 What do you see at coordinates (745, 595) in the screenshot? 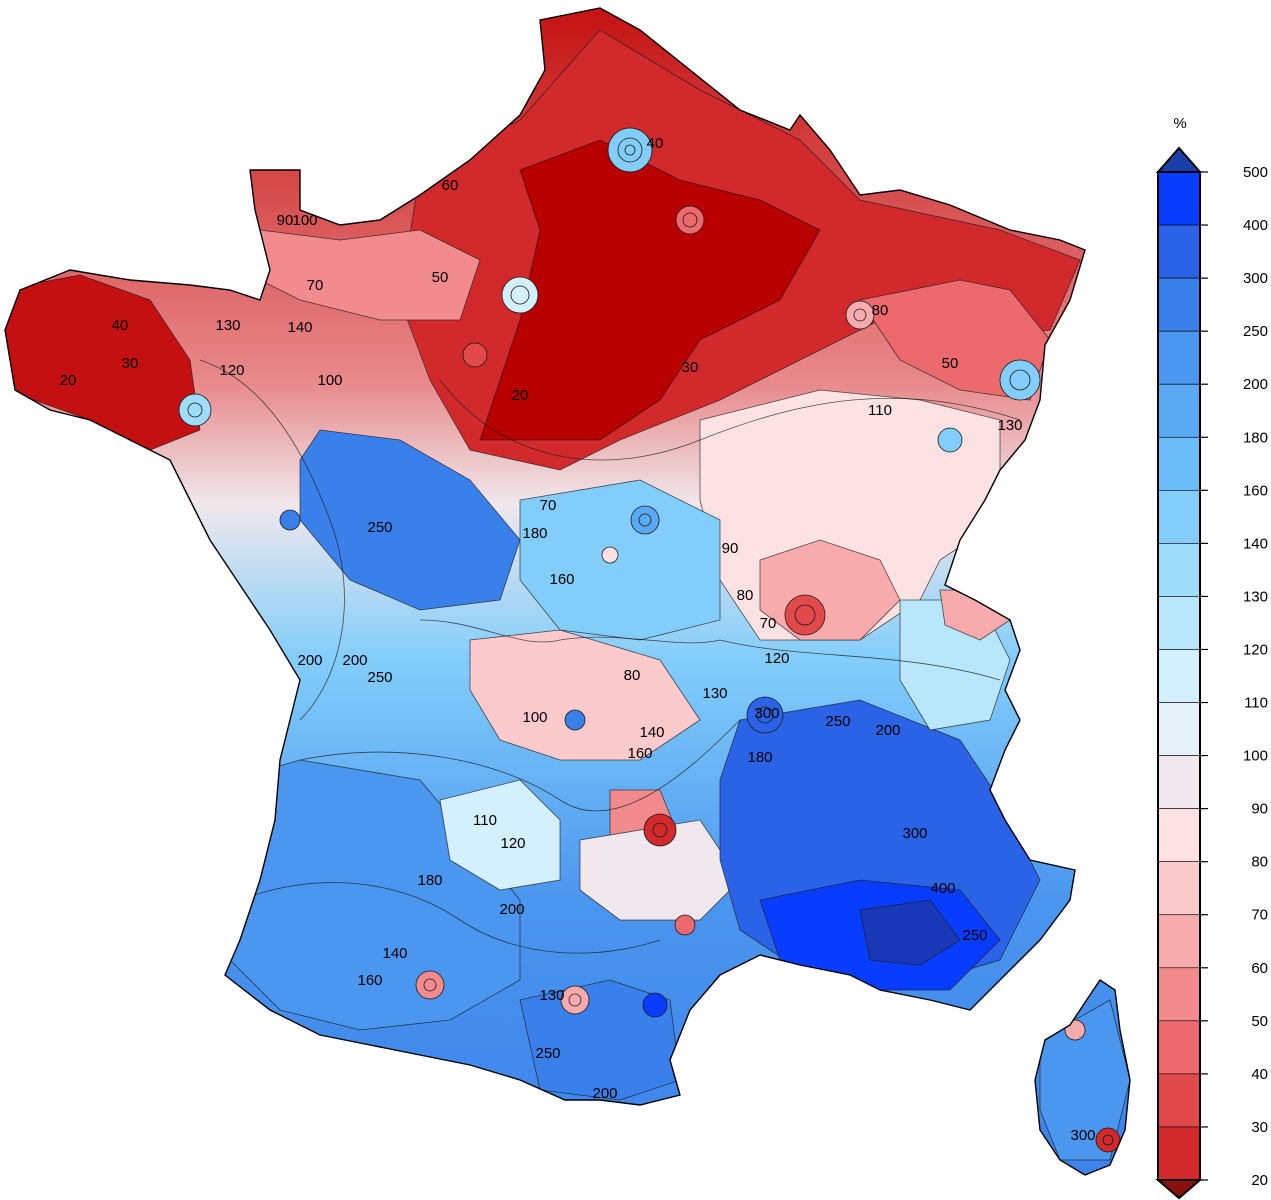
I see `contour-label-franche-comte: 80` at bounding box center [745, 595].